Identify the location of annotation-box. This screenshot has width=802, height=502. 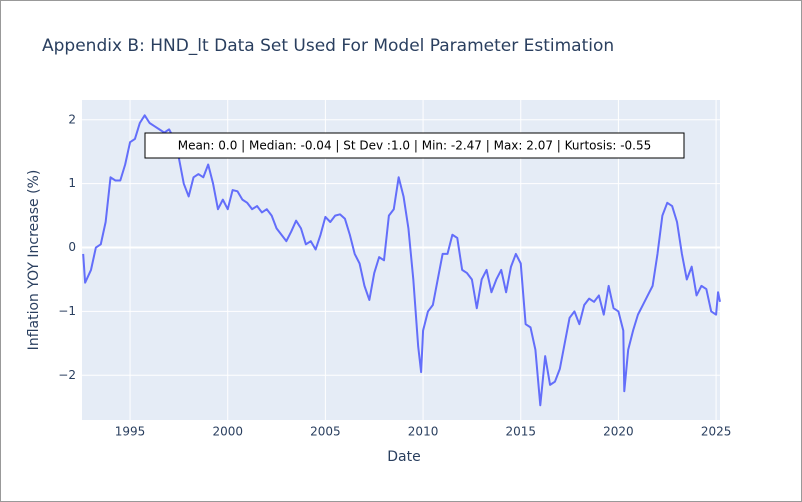
(414, 145).